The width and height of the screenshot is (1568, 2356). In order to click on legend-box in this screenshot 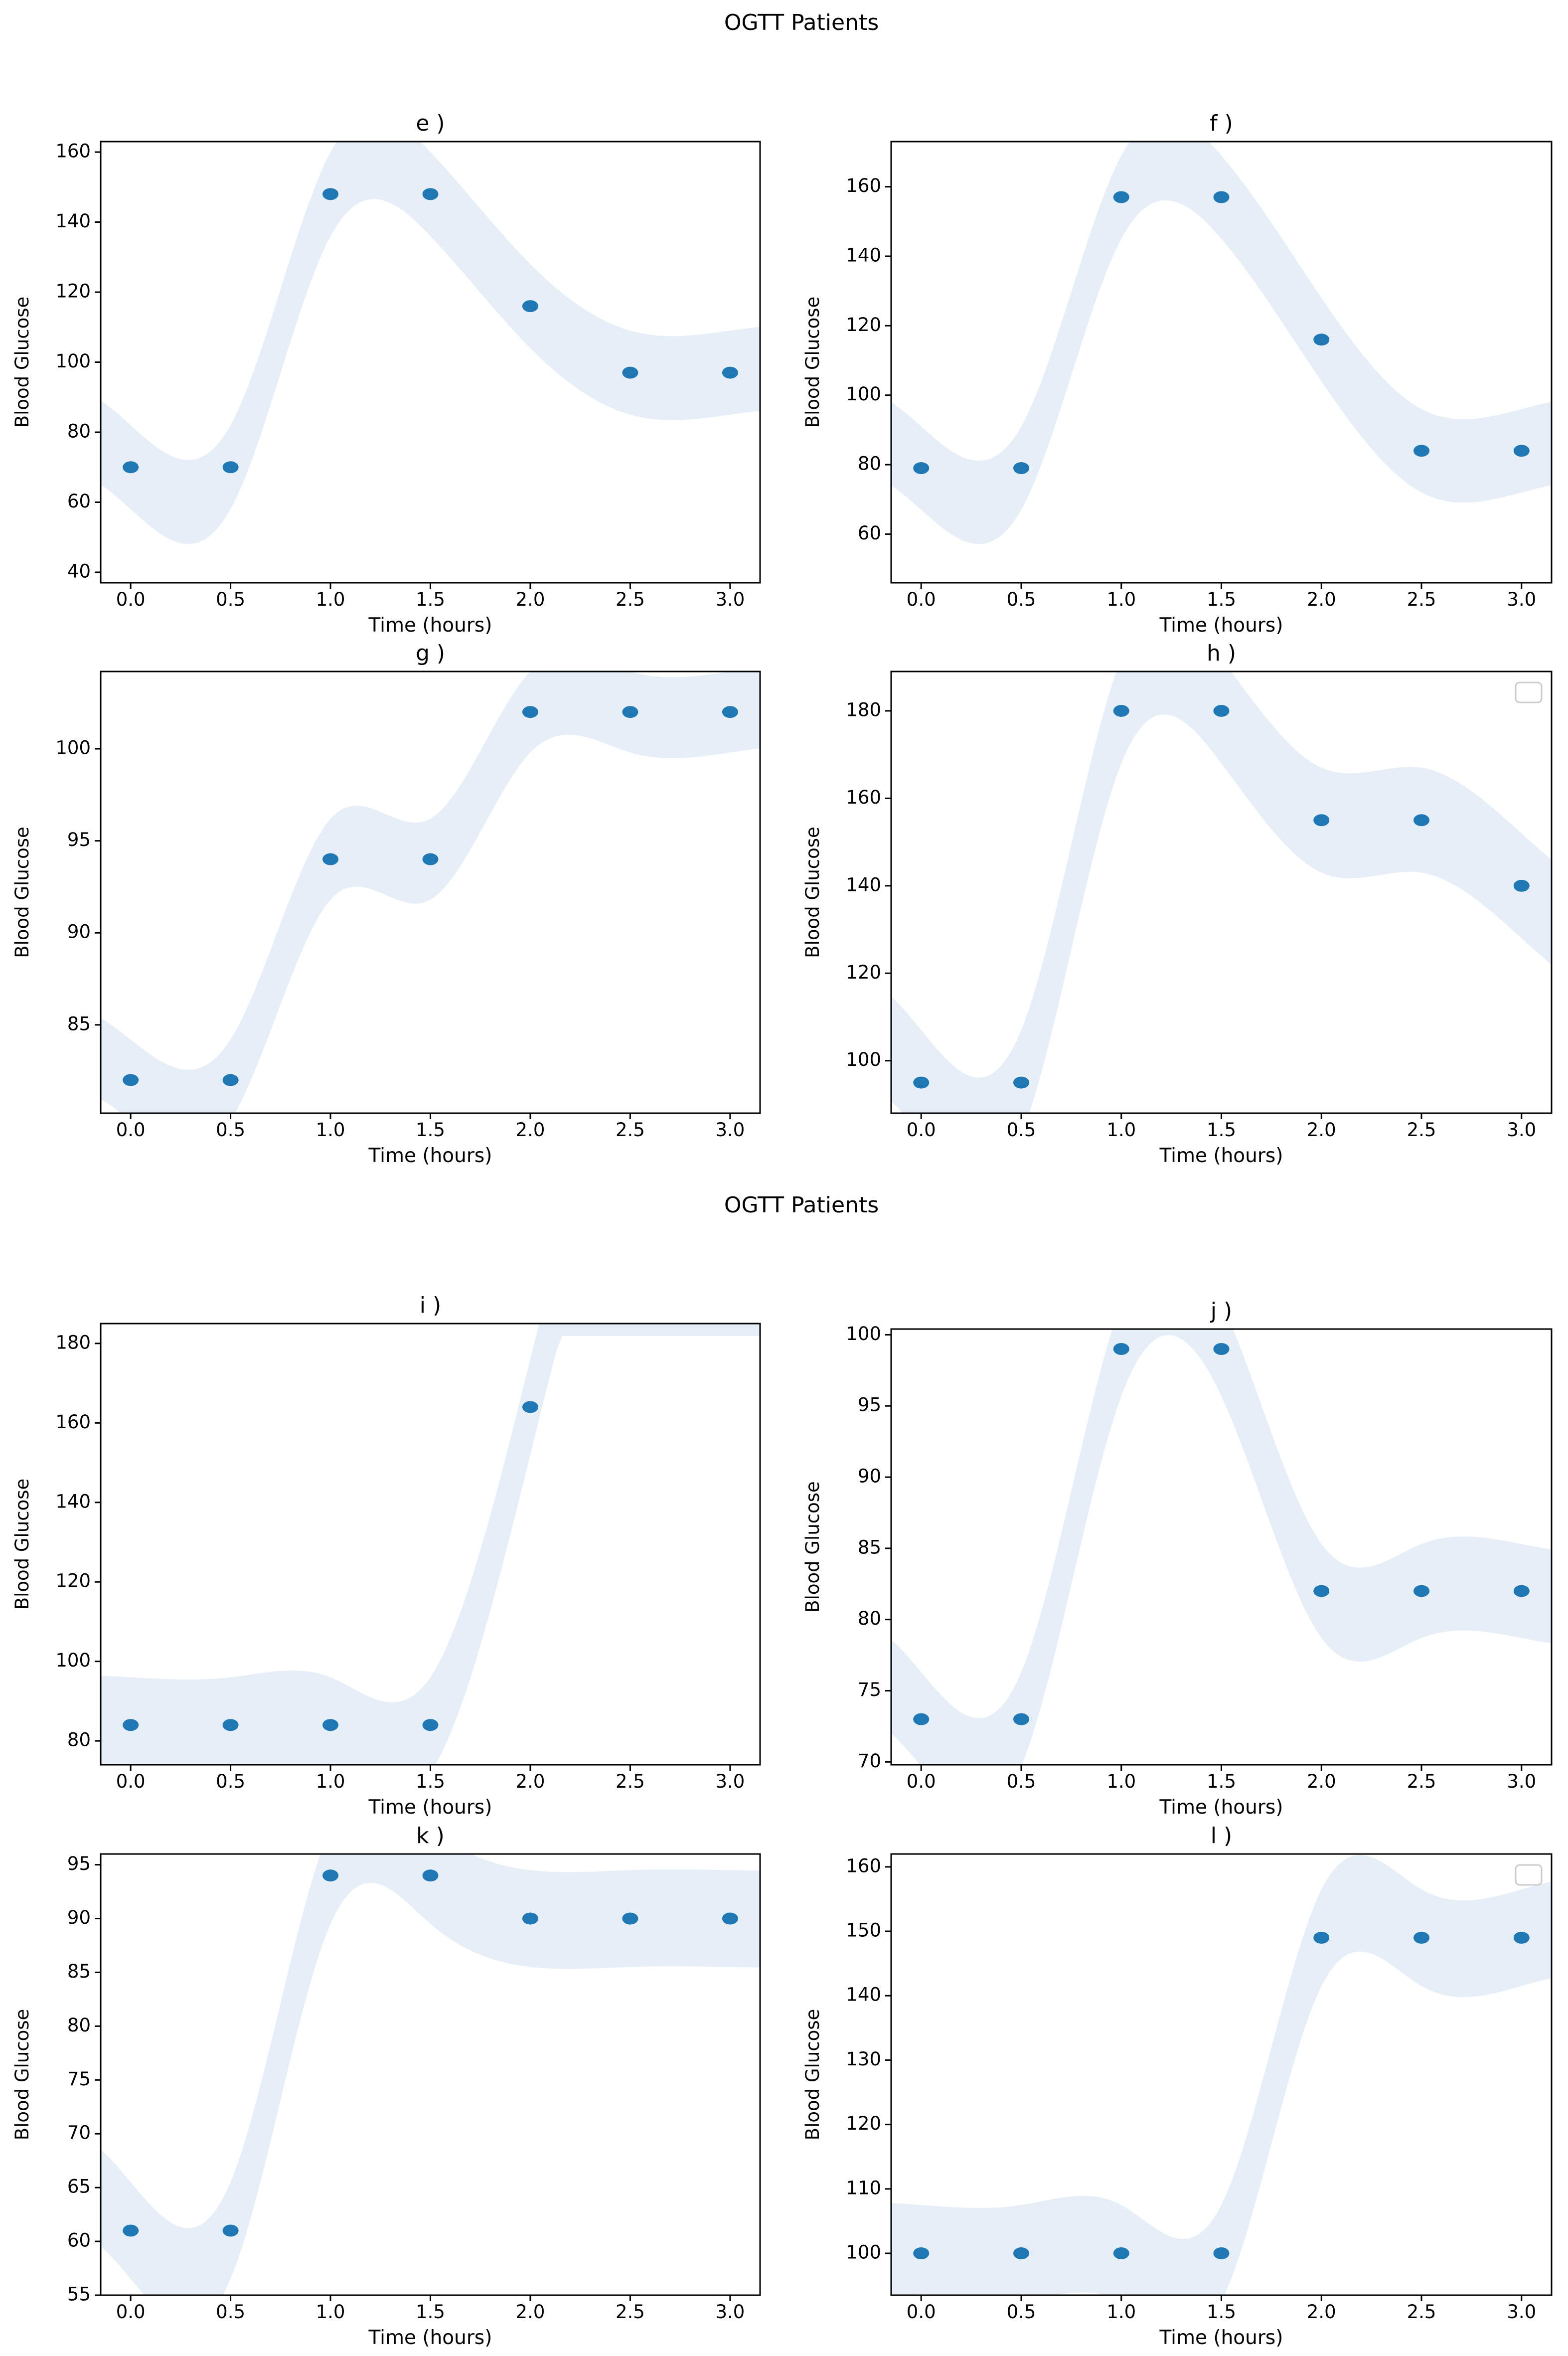, I will do `click(1529, 692)`.